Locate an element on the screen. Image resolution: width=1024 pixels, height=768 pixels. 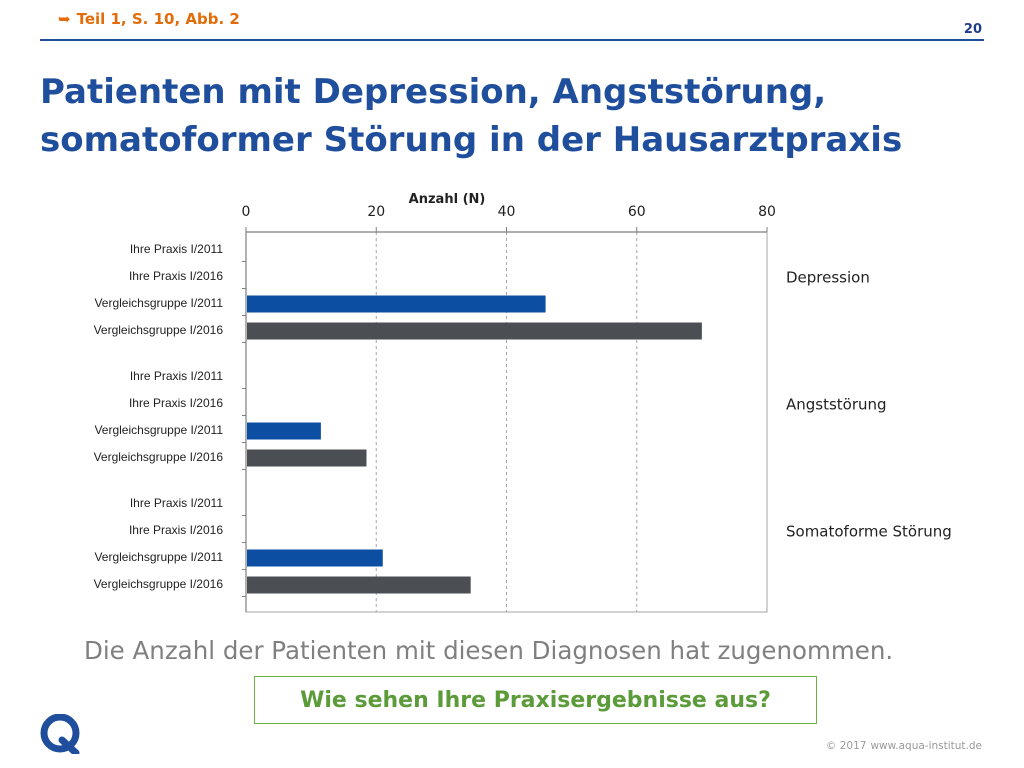
aqua-q-logo-icon: Q is located at coordinates (60, 734).